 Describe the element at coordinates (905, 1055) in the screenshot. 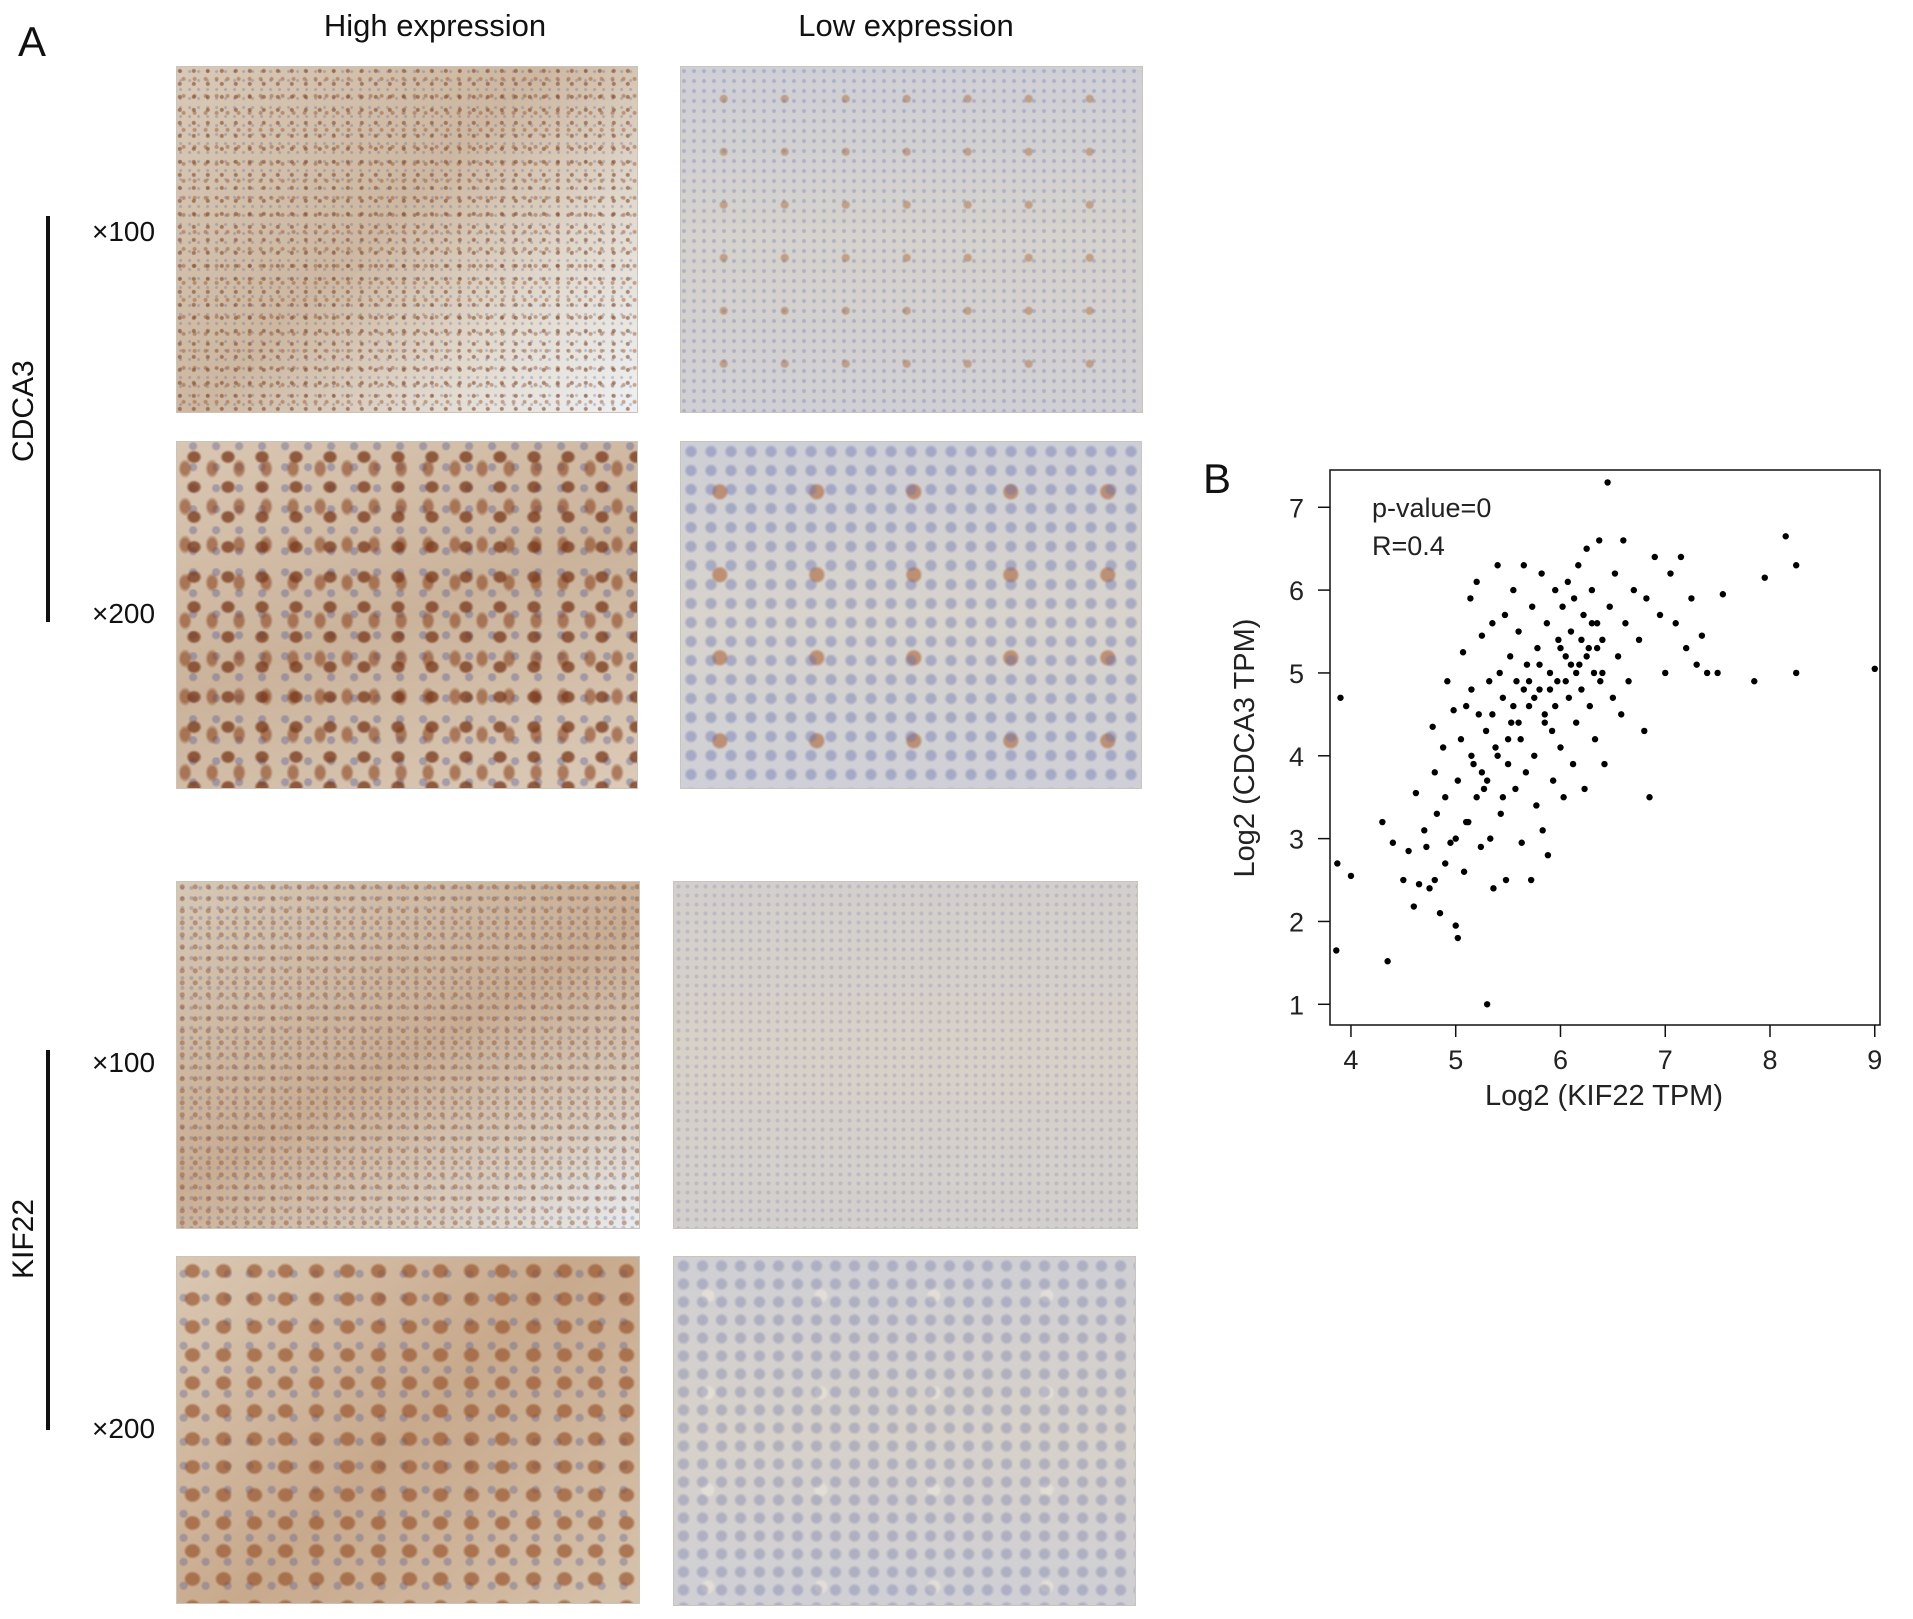

I see `micrograph-kif22-low-x100` at that location.